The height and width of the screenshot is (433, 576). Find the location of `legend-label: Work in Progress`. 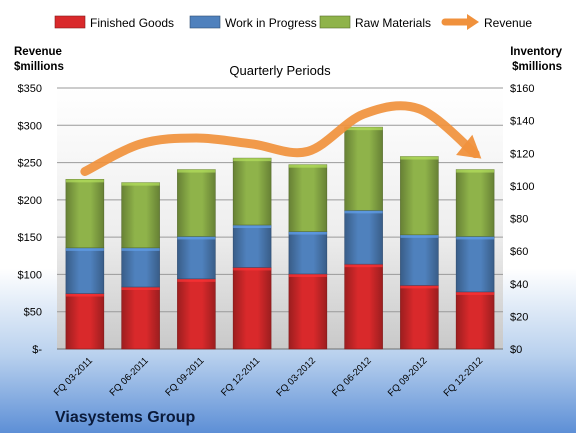

legend-label: Work in Progress is located at coordinates (271, 23).